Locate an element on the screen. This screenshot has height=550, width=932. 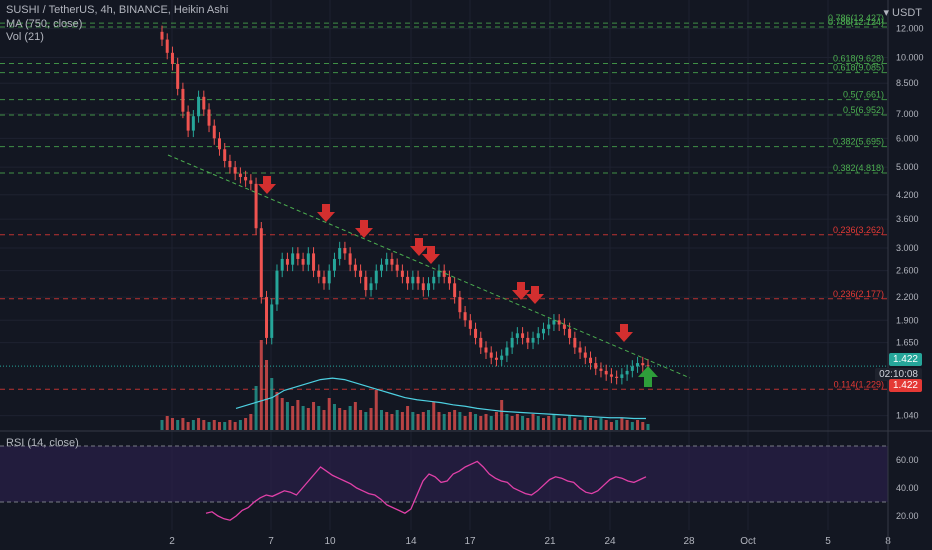
last-price-tag: 1.422 is located at coordinates (905, 359).